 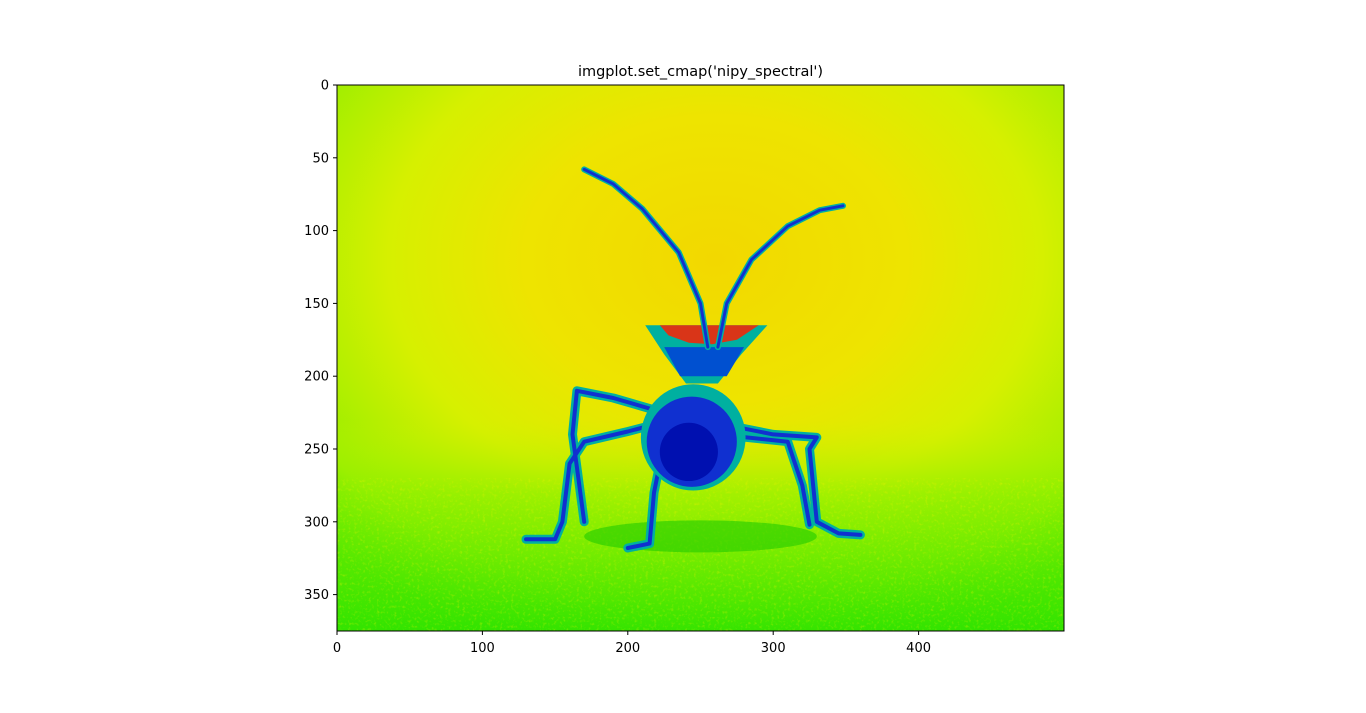 What do you see at coordinates (704, 362) in the screenshot?
I see `head` at bounding box center [704, 362].